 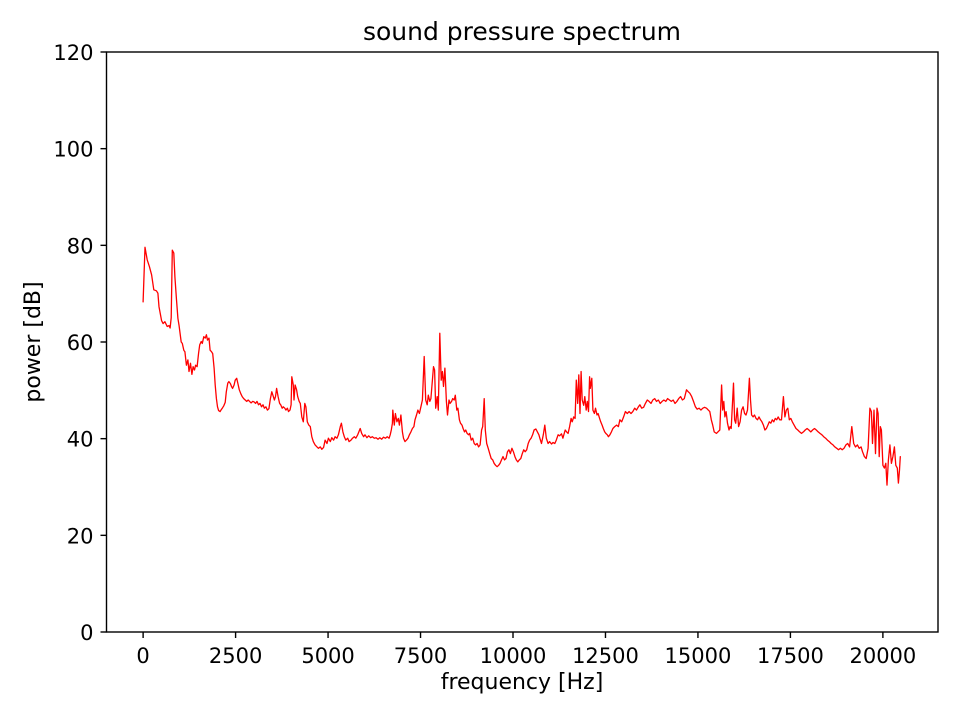 I want to click on y-axis-label: power [dB], so click(x=33, y=341).